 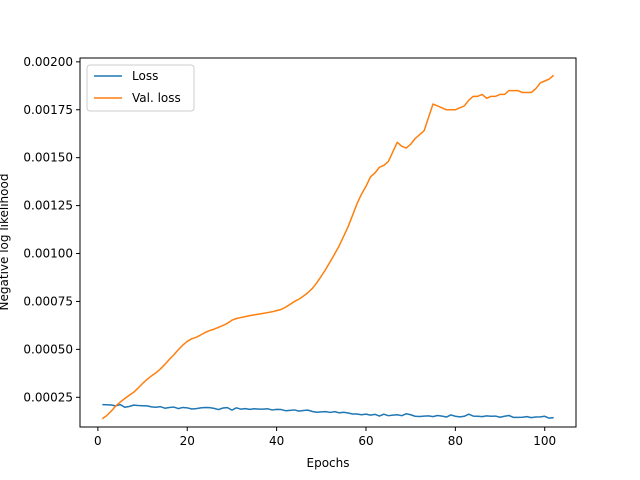 I want to click on y-axis-label: Negative log likelihood, so click(x=5, y=242).